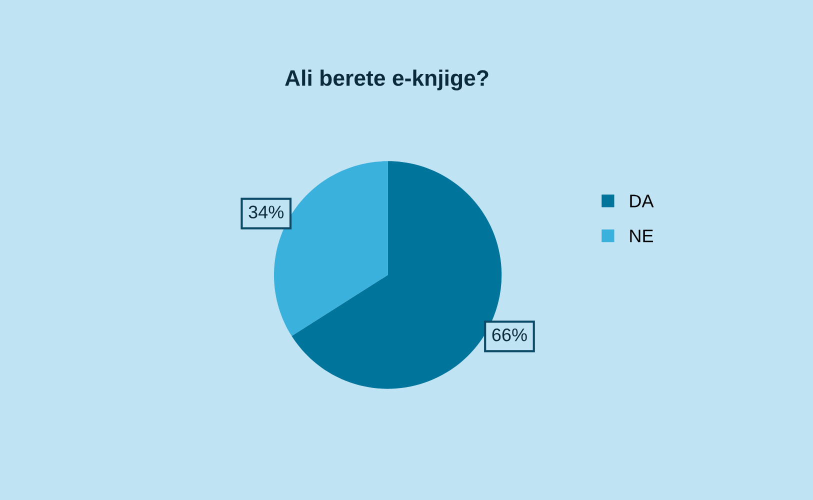 The height and width of the screenshot is (500, 813). I want to click on data-label: 34%, so click(266, 212).